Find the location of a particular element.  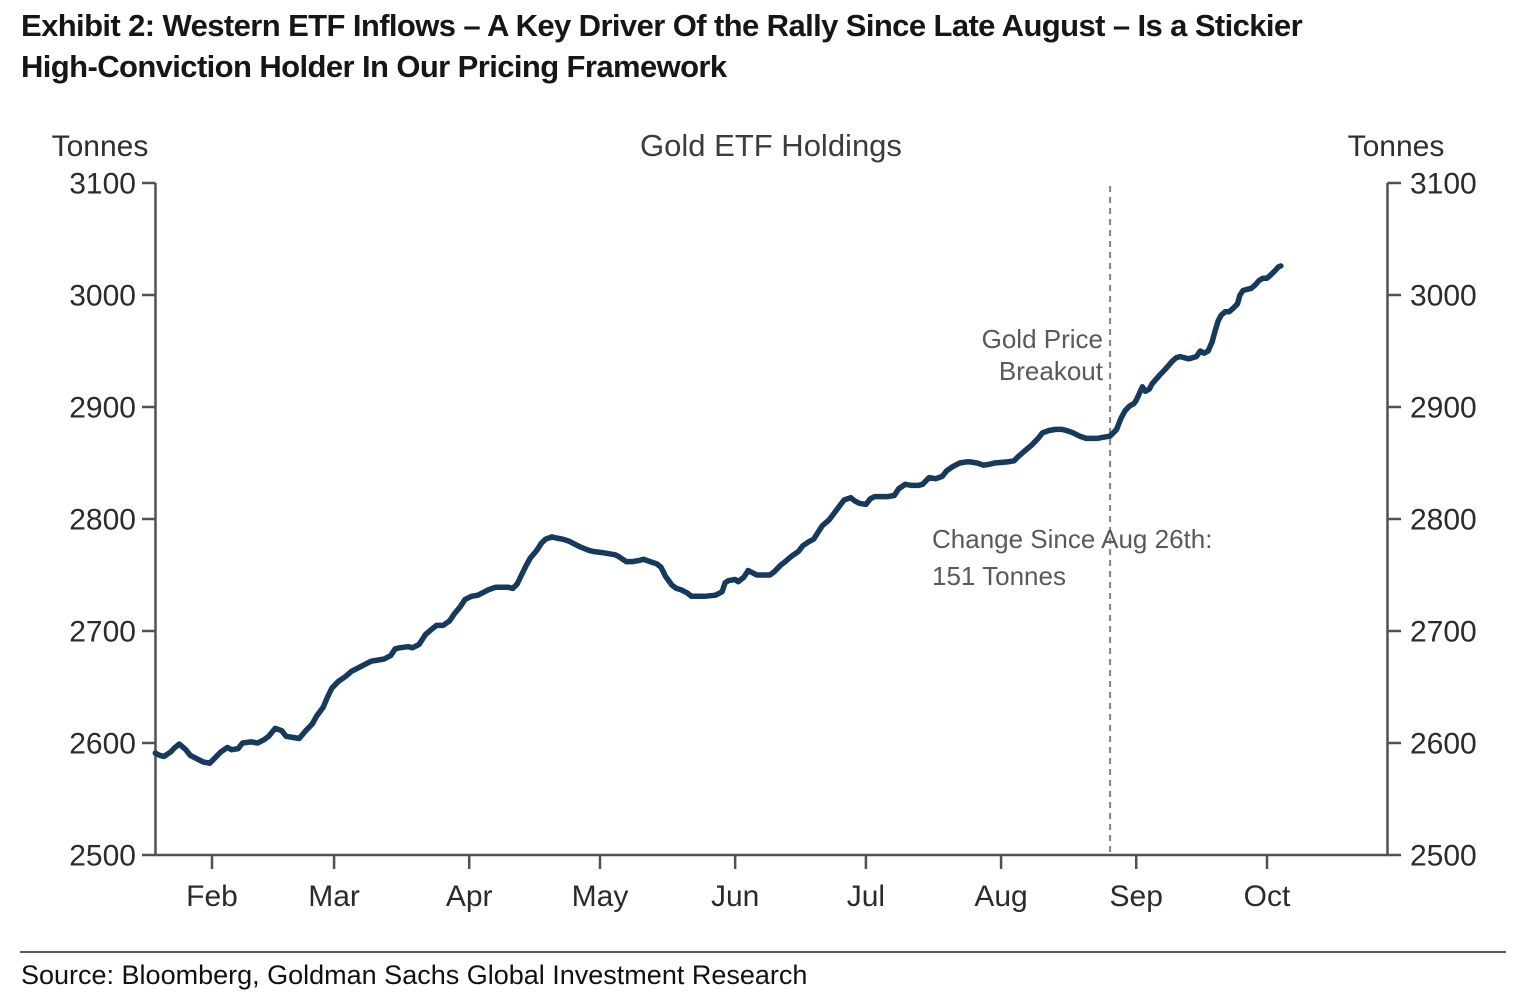

y-tick-label-left: 2900 is located at coordinates (102, 408).